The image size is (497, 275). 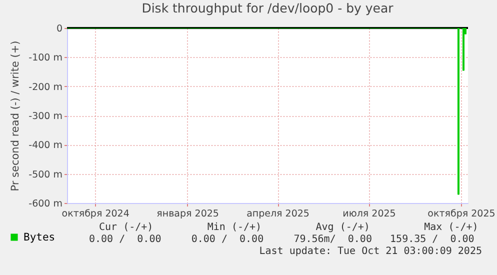 I want to click on y-tick-label: -300 m, so click(x=45, y=116).